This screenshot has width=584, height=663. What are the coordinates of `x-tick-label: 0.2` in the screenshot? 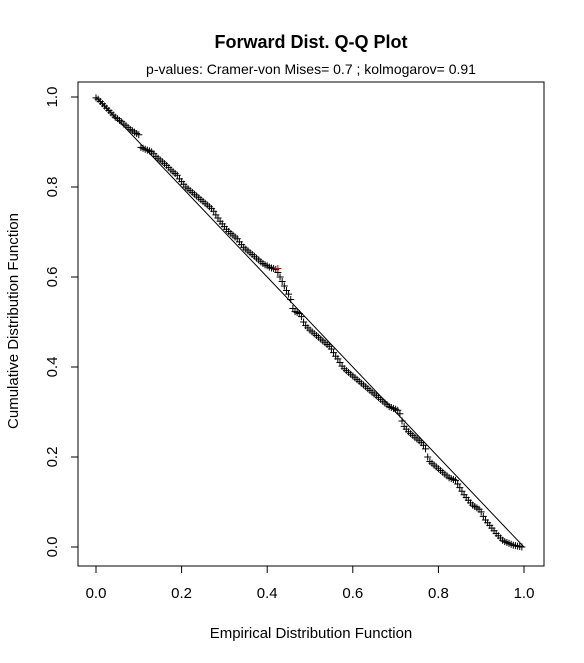 It's located at (181, 593).